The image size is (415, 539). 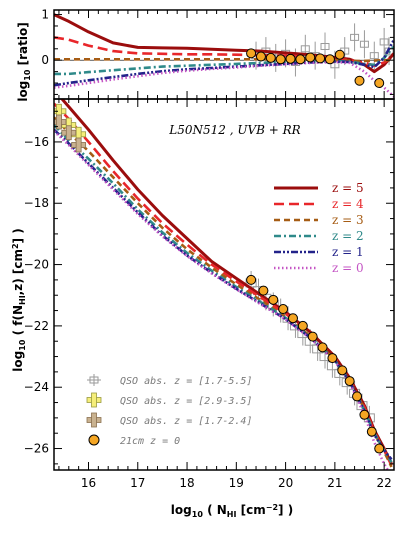 I want to click on legend-marker-label: QSO abs. z = [2.9-3.5], so click(x=186, y=401).